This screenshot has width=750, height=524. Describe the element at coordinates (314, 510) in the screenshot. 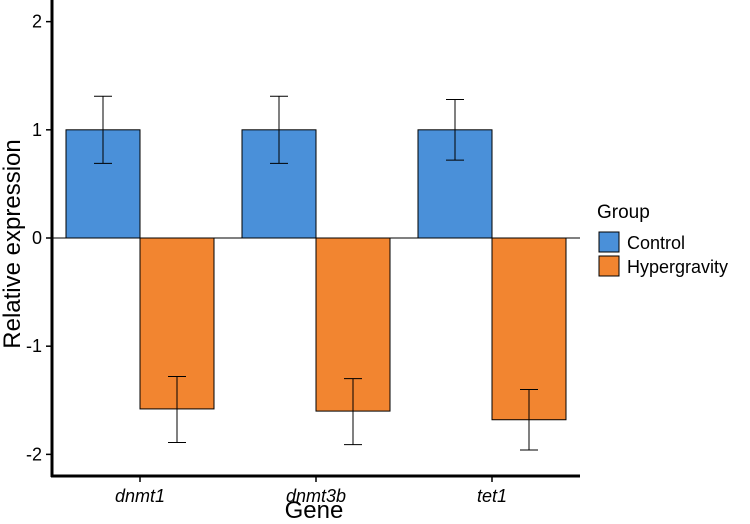

I see `x-axis-title: Gene` at that location.